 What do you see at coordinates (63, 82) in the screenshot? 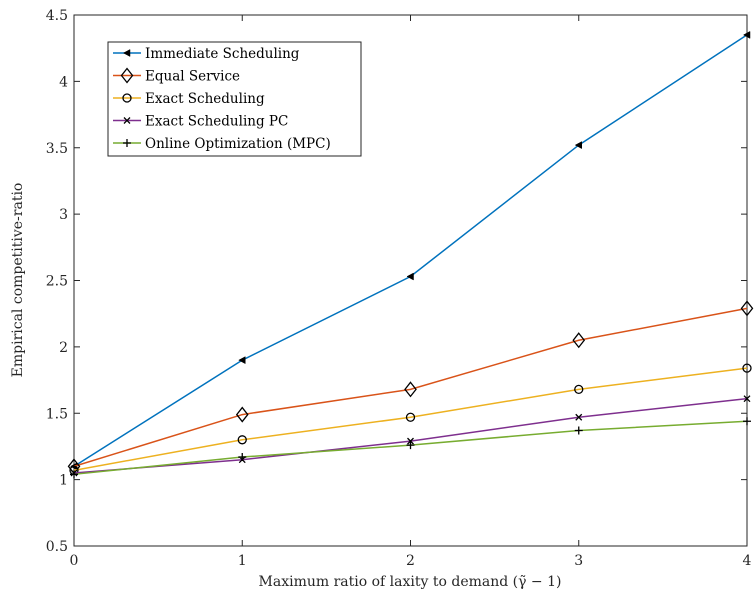
I see `y-tick-label: 4` at bounding box center [63, 82].